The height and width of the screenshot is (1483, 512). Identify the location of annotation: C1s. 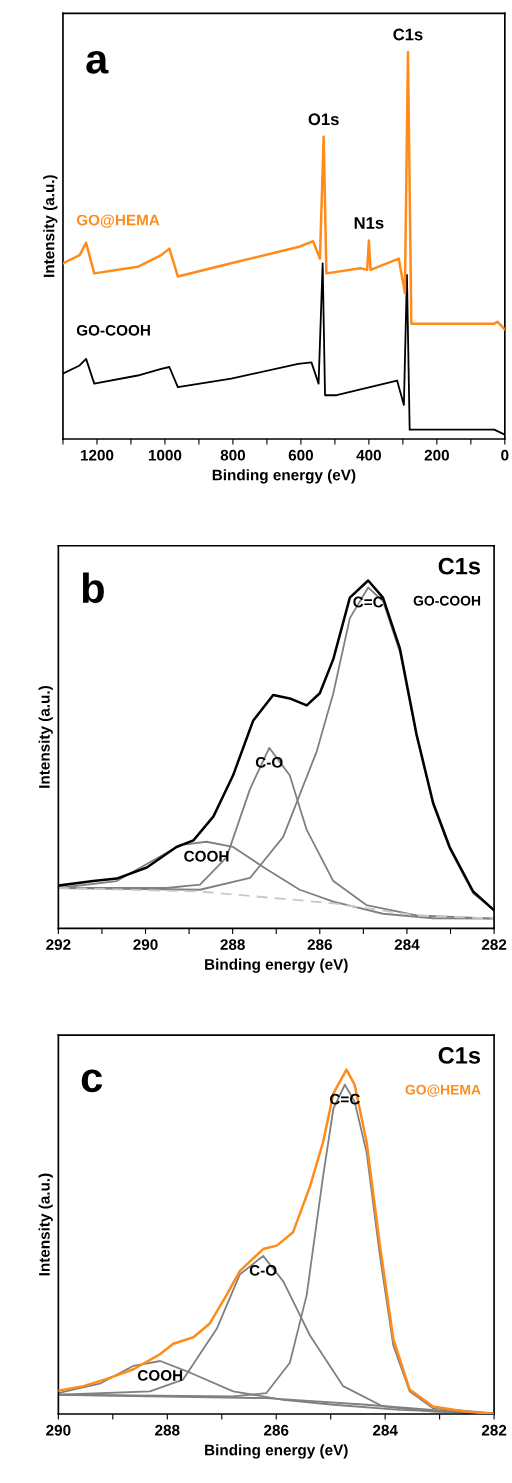
(408, 34).